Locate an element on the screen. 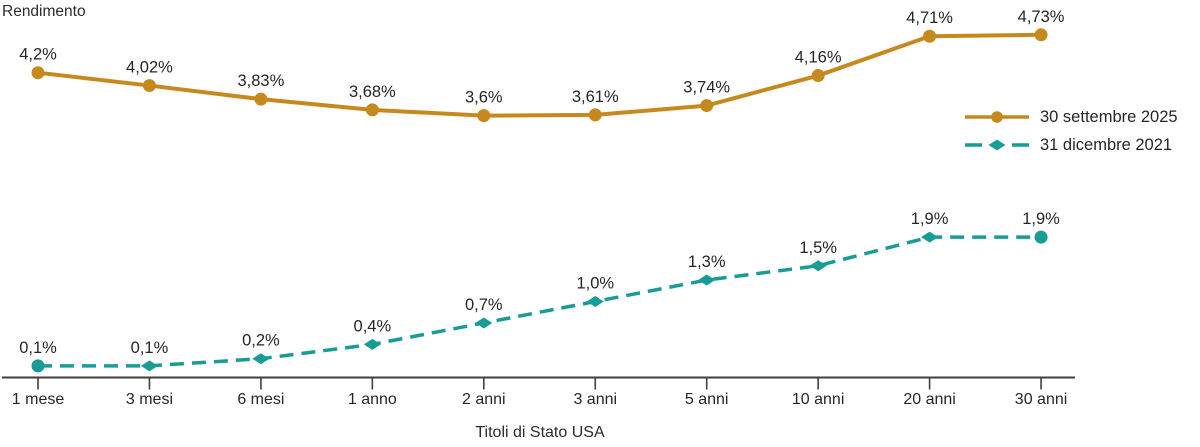 This screenshot has height=447, width=1200. data-point-label: 1,5% is located at coordinates (818, 248).